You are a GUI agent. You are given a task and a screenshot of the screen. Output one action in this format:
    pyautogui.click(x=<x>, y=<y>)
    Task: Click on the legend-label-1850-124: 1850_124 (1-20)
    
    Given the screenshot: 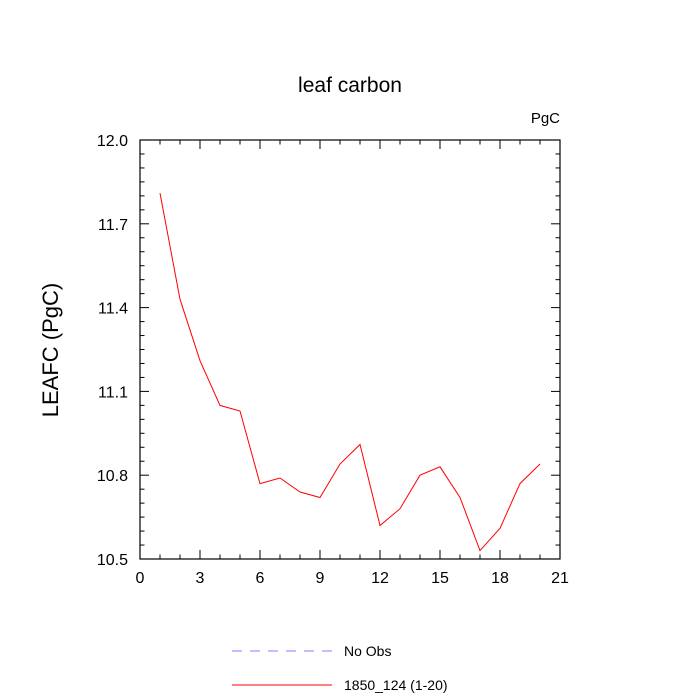 What is the action you would take?
    pyautogui.click(x=396, y=685)
    